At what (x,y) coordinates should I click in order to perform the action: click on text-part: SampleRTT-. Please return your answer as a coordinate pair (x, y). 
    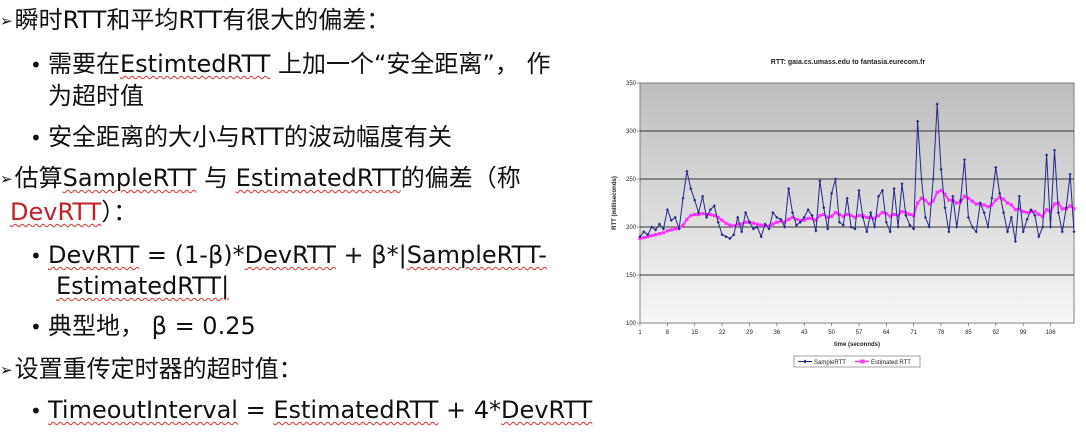
    Looking at the image, I should click on (476, 255).